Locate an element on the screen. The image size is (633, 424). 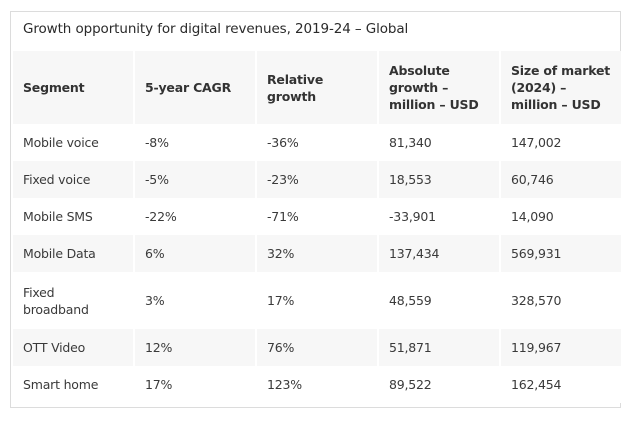
cell-cagr: 17% is located at coordinates (195, 384).